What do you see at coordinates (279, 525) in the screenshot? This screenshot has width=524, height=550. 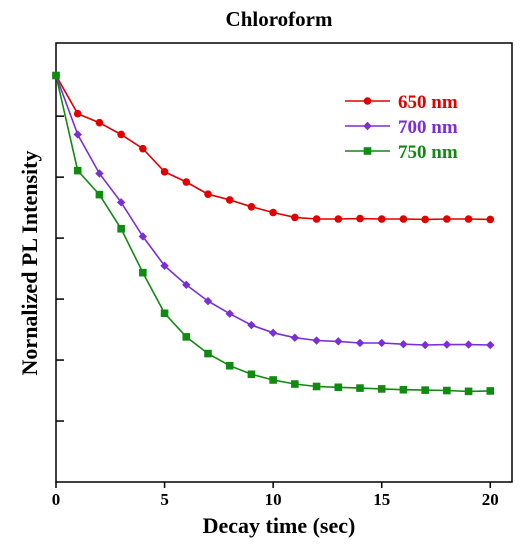 I see `x-axis-label: Decay time (sec)` at bounding box center [279, 525].